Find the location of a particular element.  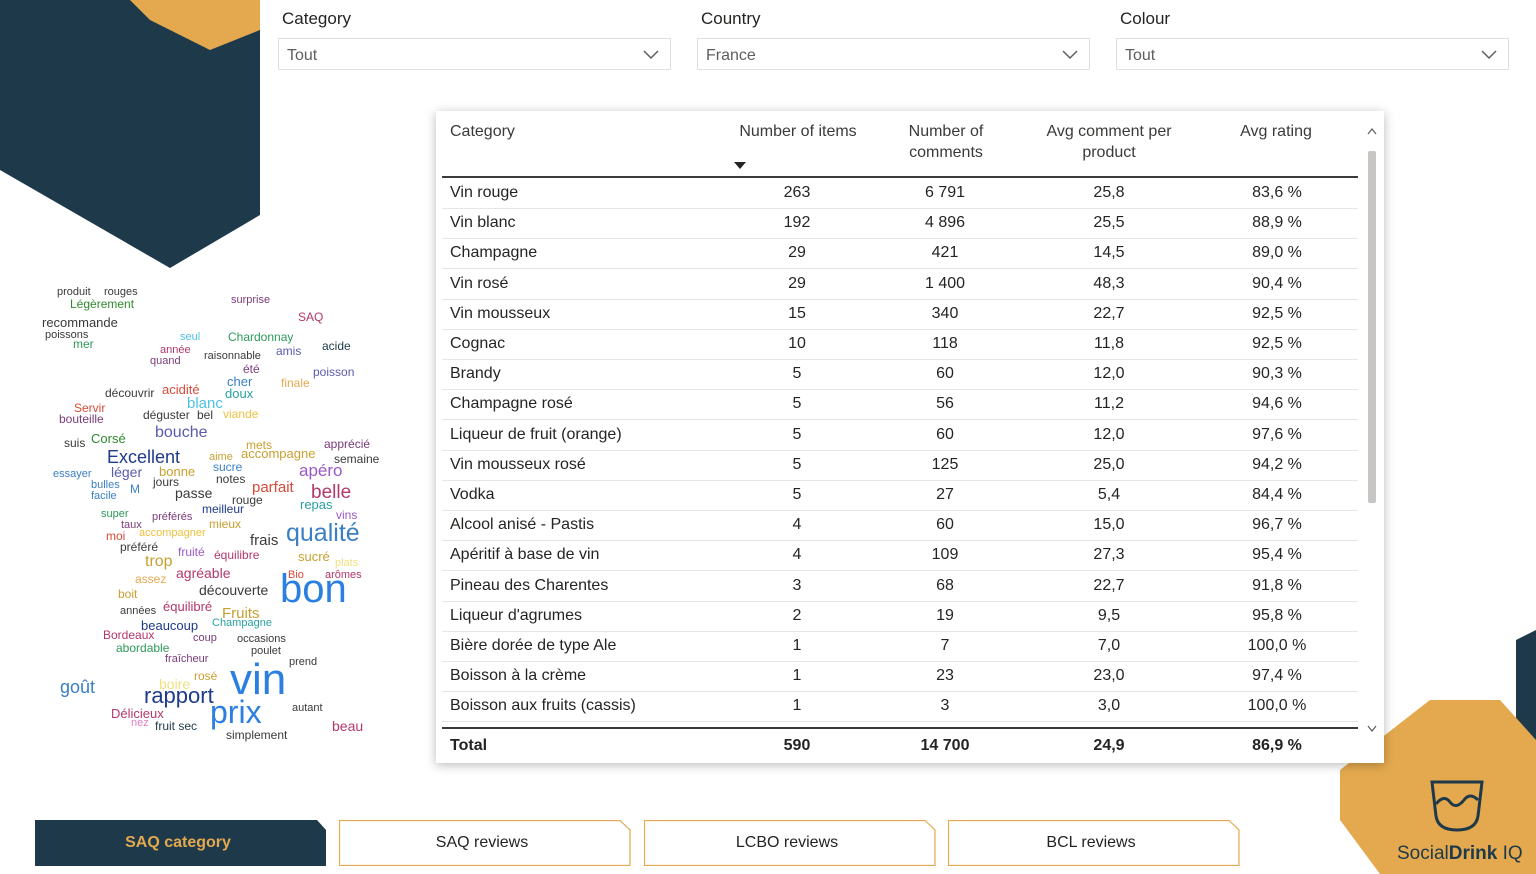

col-header-avg-comment: Avg comment per product is located at coordinates (1109, 142).